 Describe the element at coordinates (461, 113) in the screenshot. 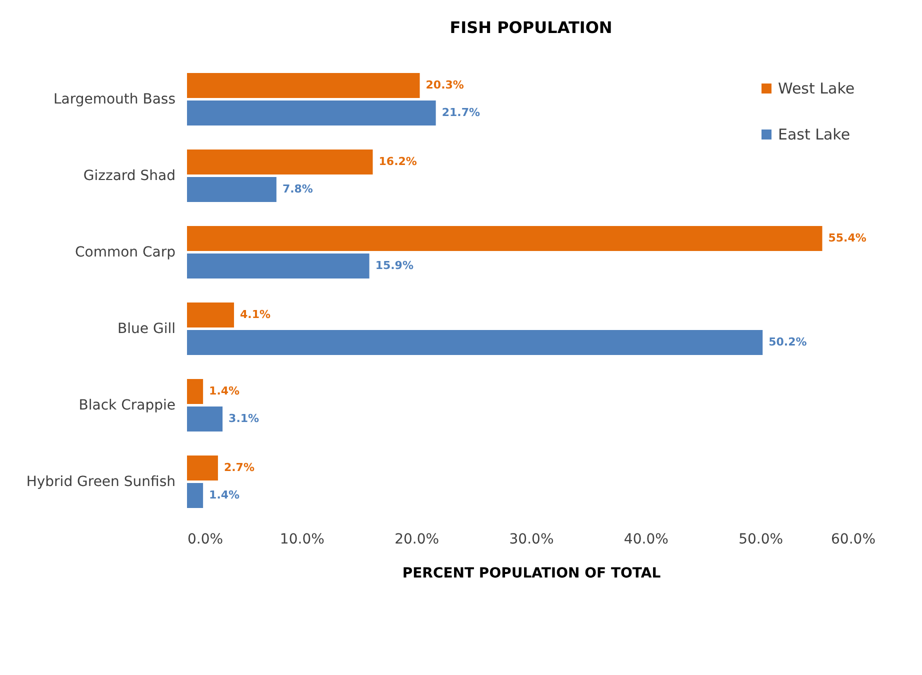

I see `data-label: 21.7%` at that location.